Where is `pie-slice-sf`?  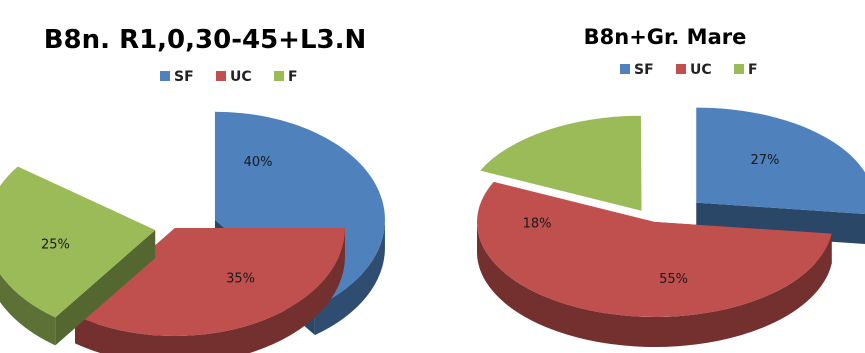
pie-slice-sf is located at coordinates (780, 175).